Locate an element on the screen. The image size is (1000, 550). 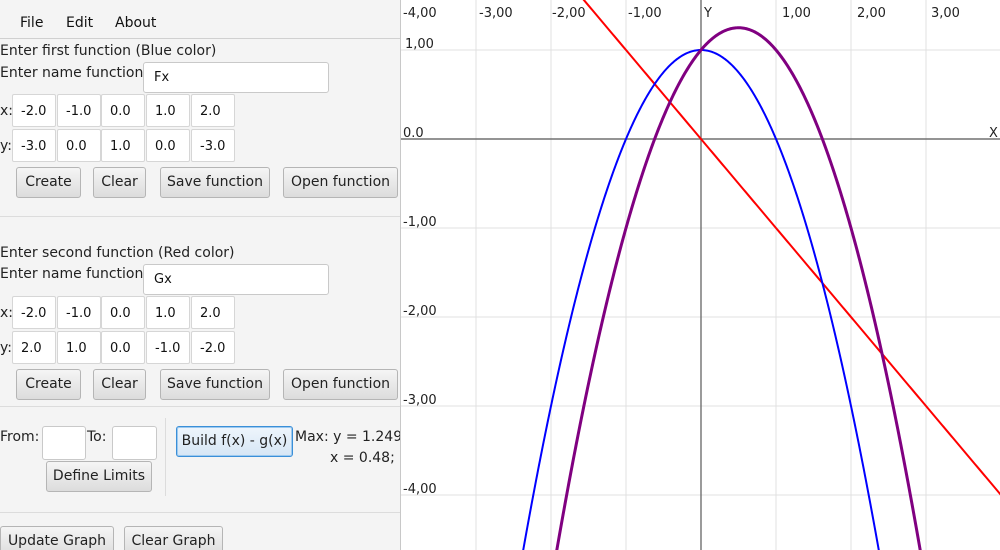
from-label: From: is located at coordinates (20, 437).